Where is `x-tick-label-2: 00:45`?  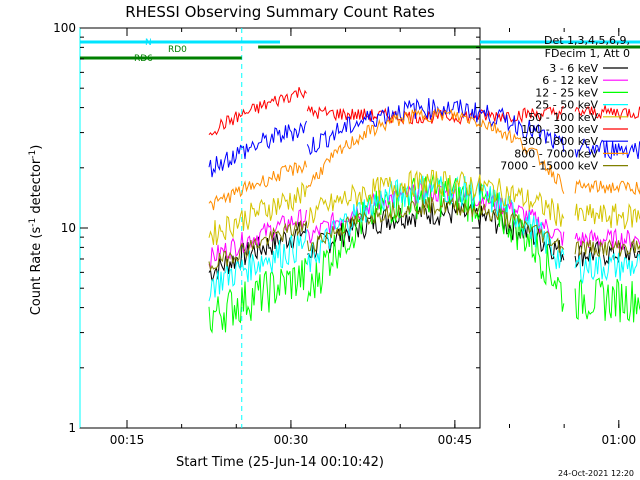 x-tick-label-2: 00:45 is located at coordinates (455, 440).